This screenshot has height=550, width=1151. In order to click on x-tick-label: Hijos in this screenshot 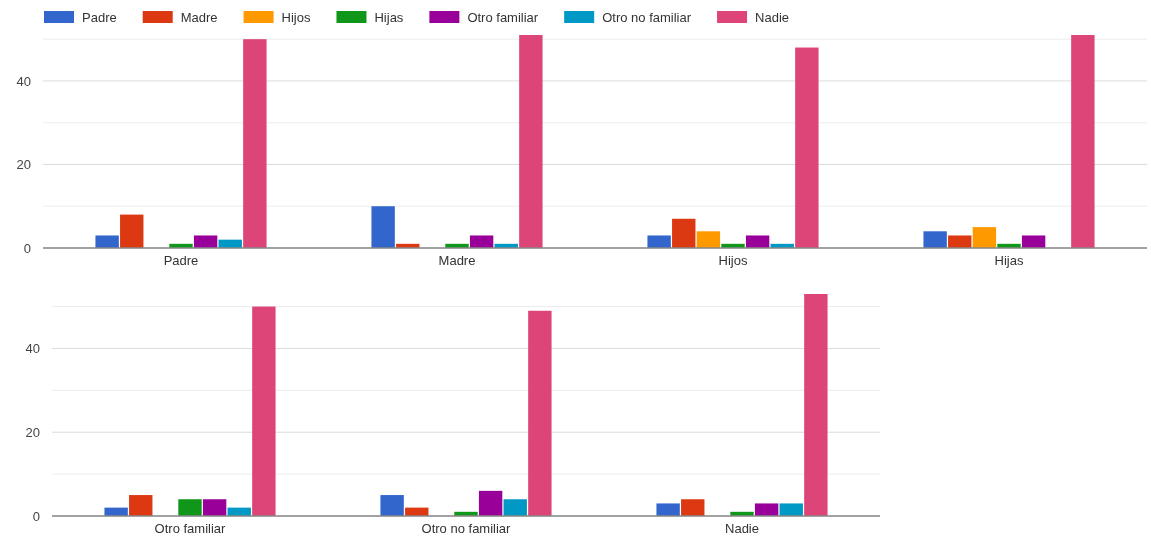, I will do `click(733, 261)`.